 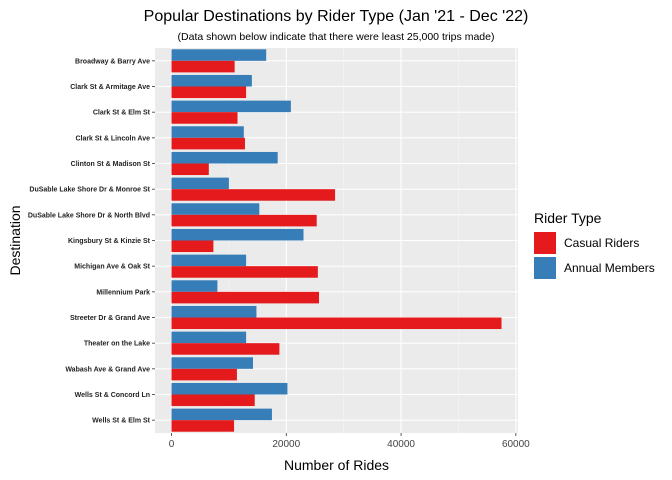 I want to click on y-tick-label: DuSable Lake Shore Dr & North Blvd, so click(x=89, y=215).